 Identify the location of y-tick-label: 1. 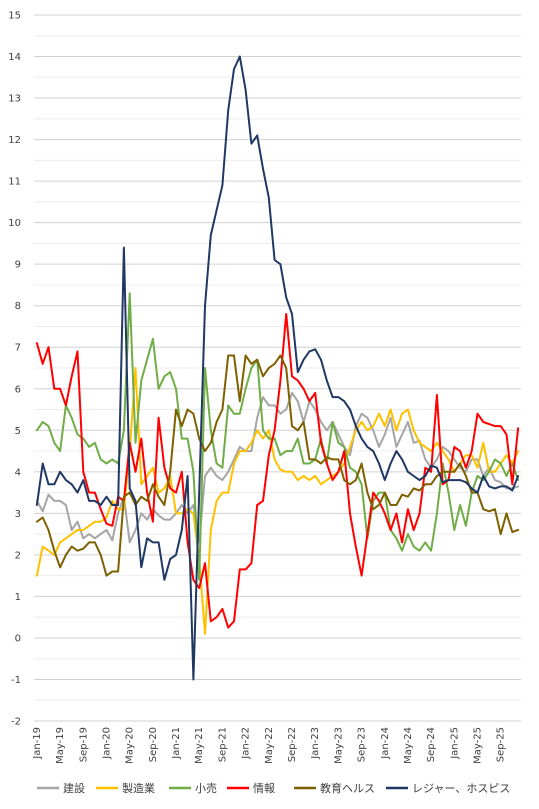
(18, 597).